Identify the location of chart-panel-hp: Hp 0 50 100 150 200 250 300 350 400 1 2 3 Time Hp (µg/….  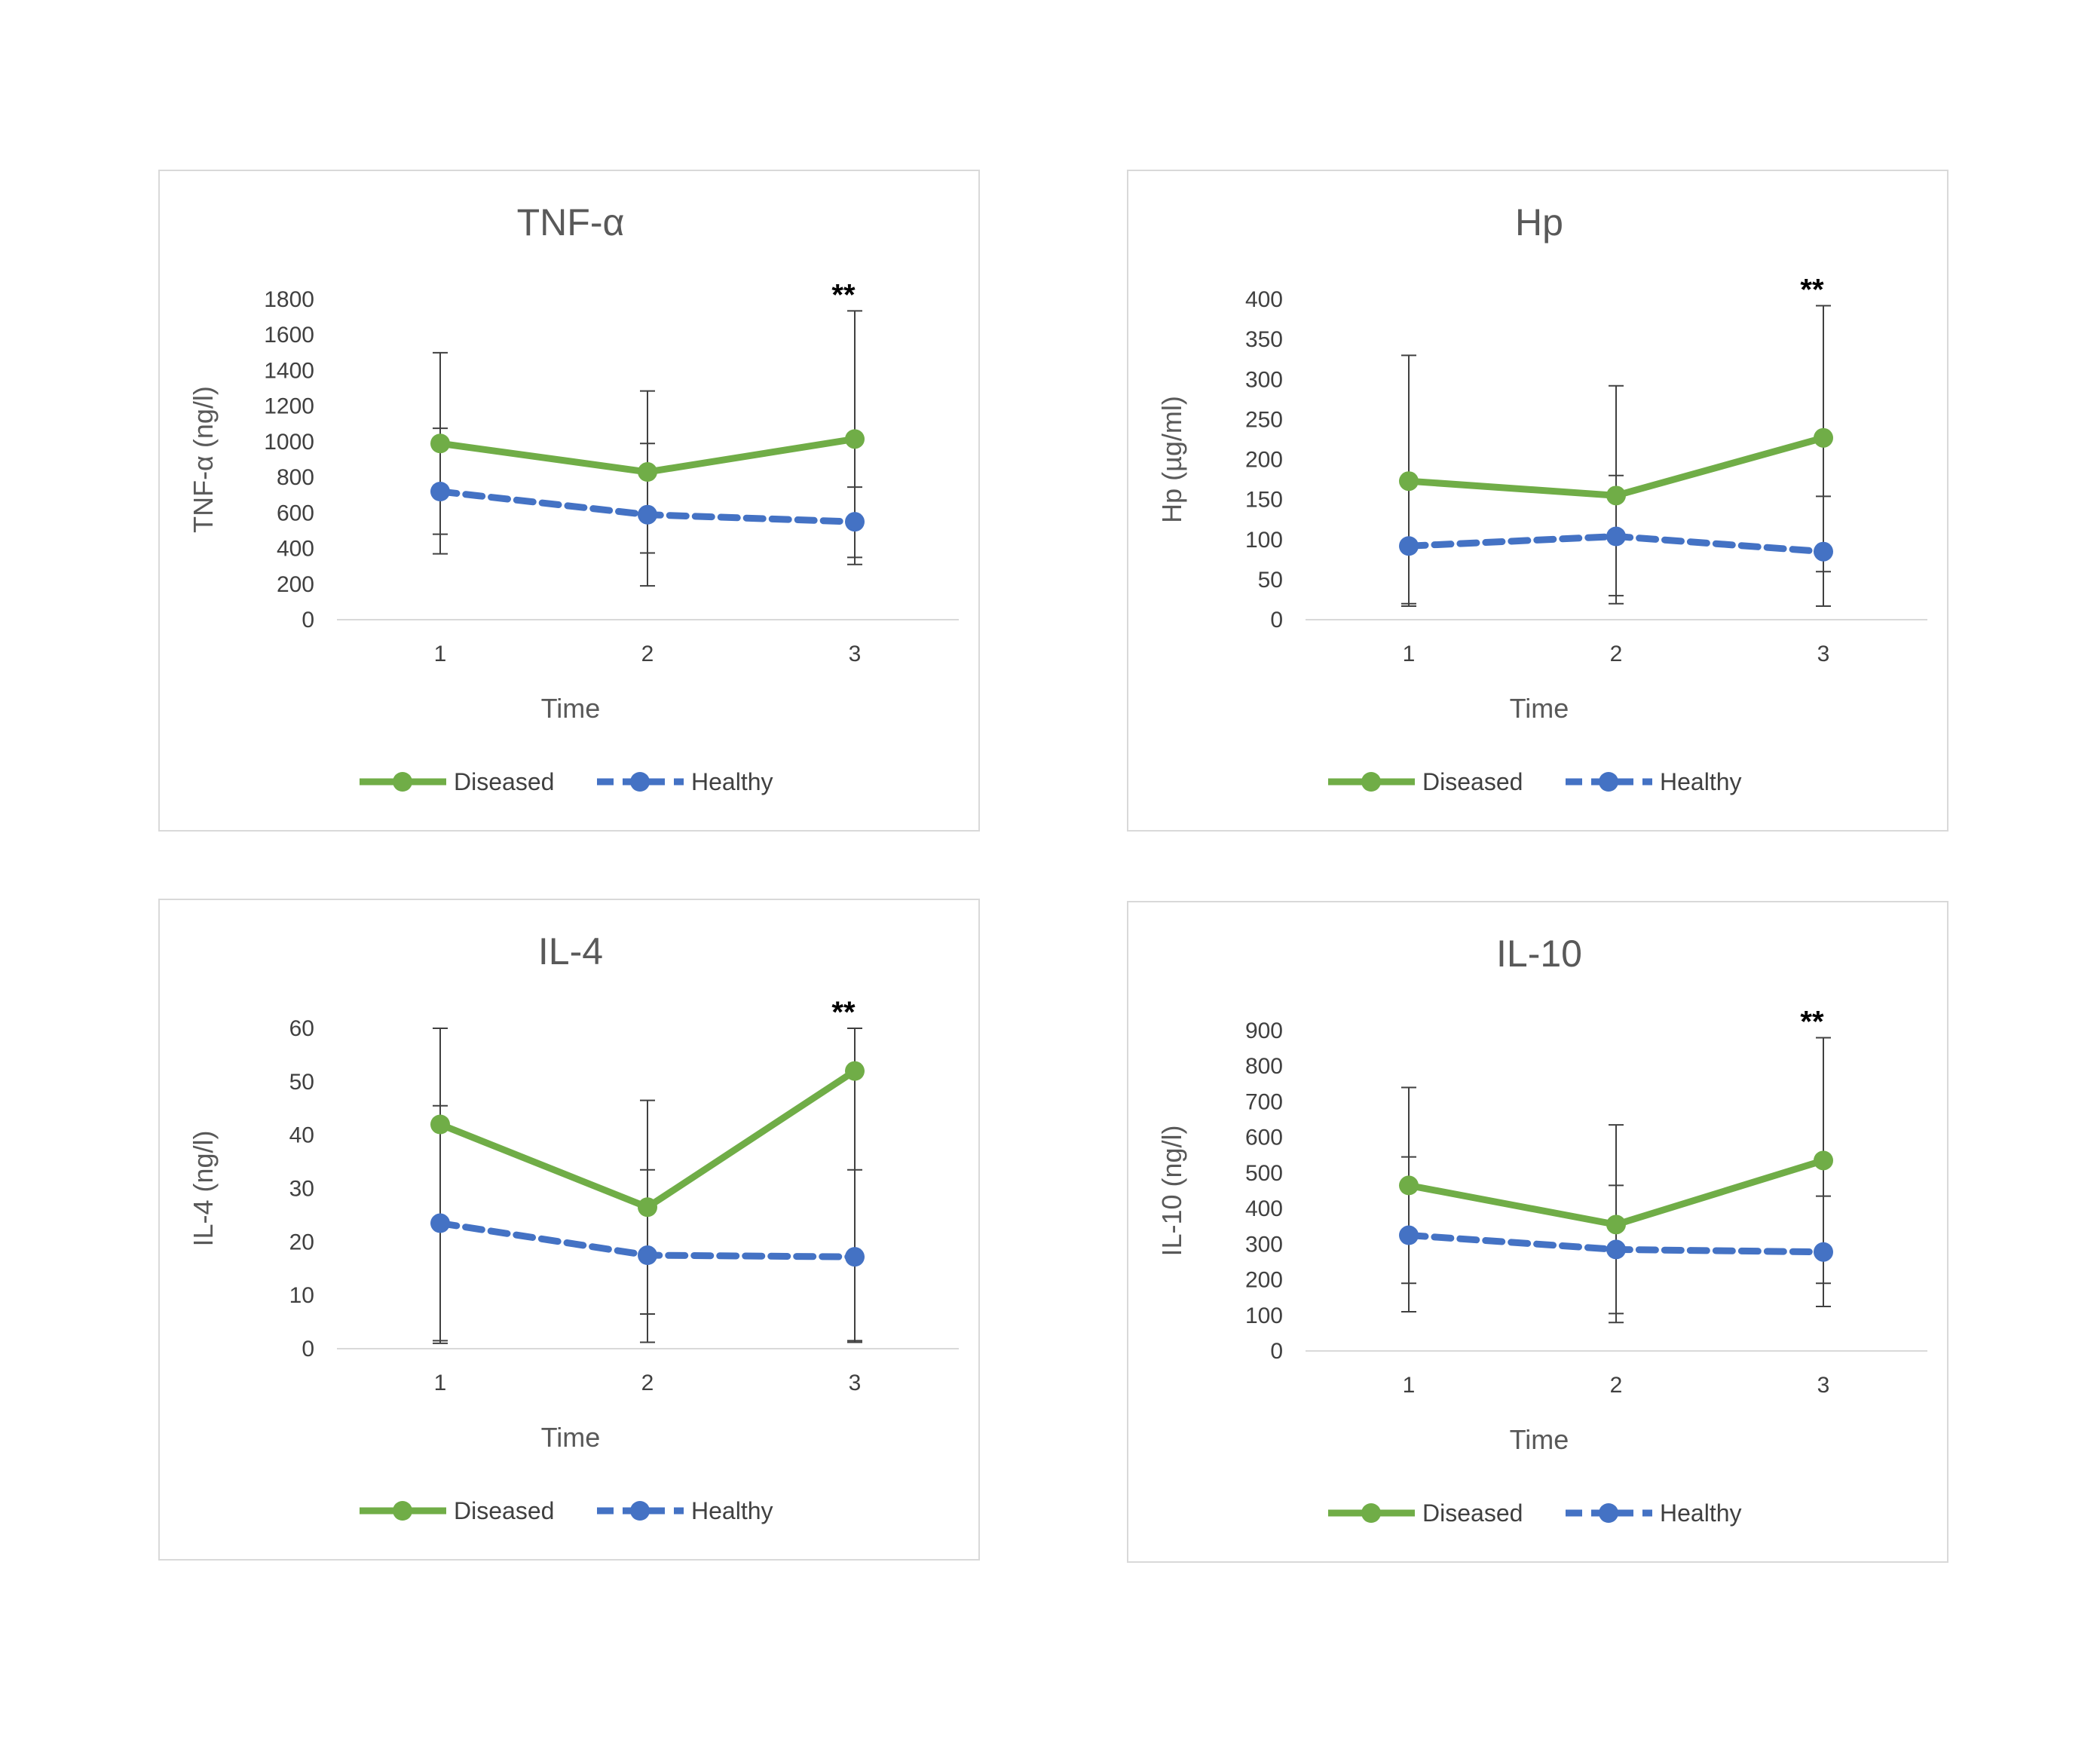
(1537, 501).